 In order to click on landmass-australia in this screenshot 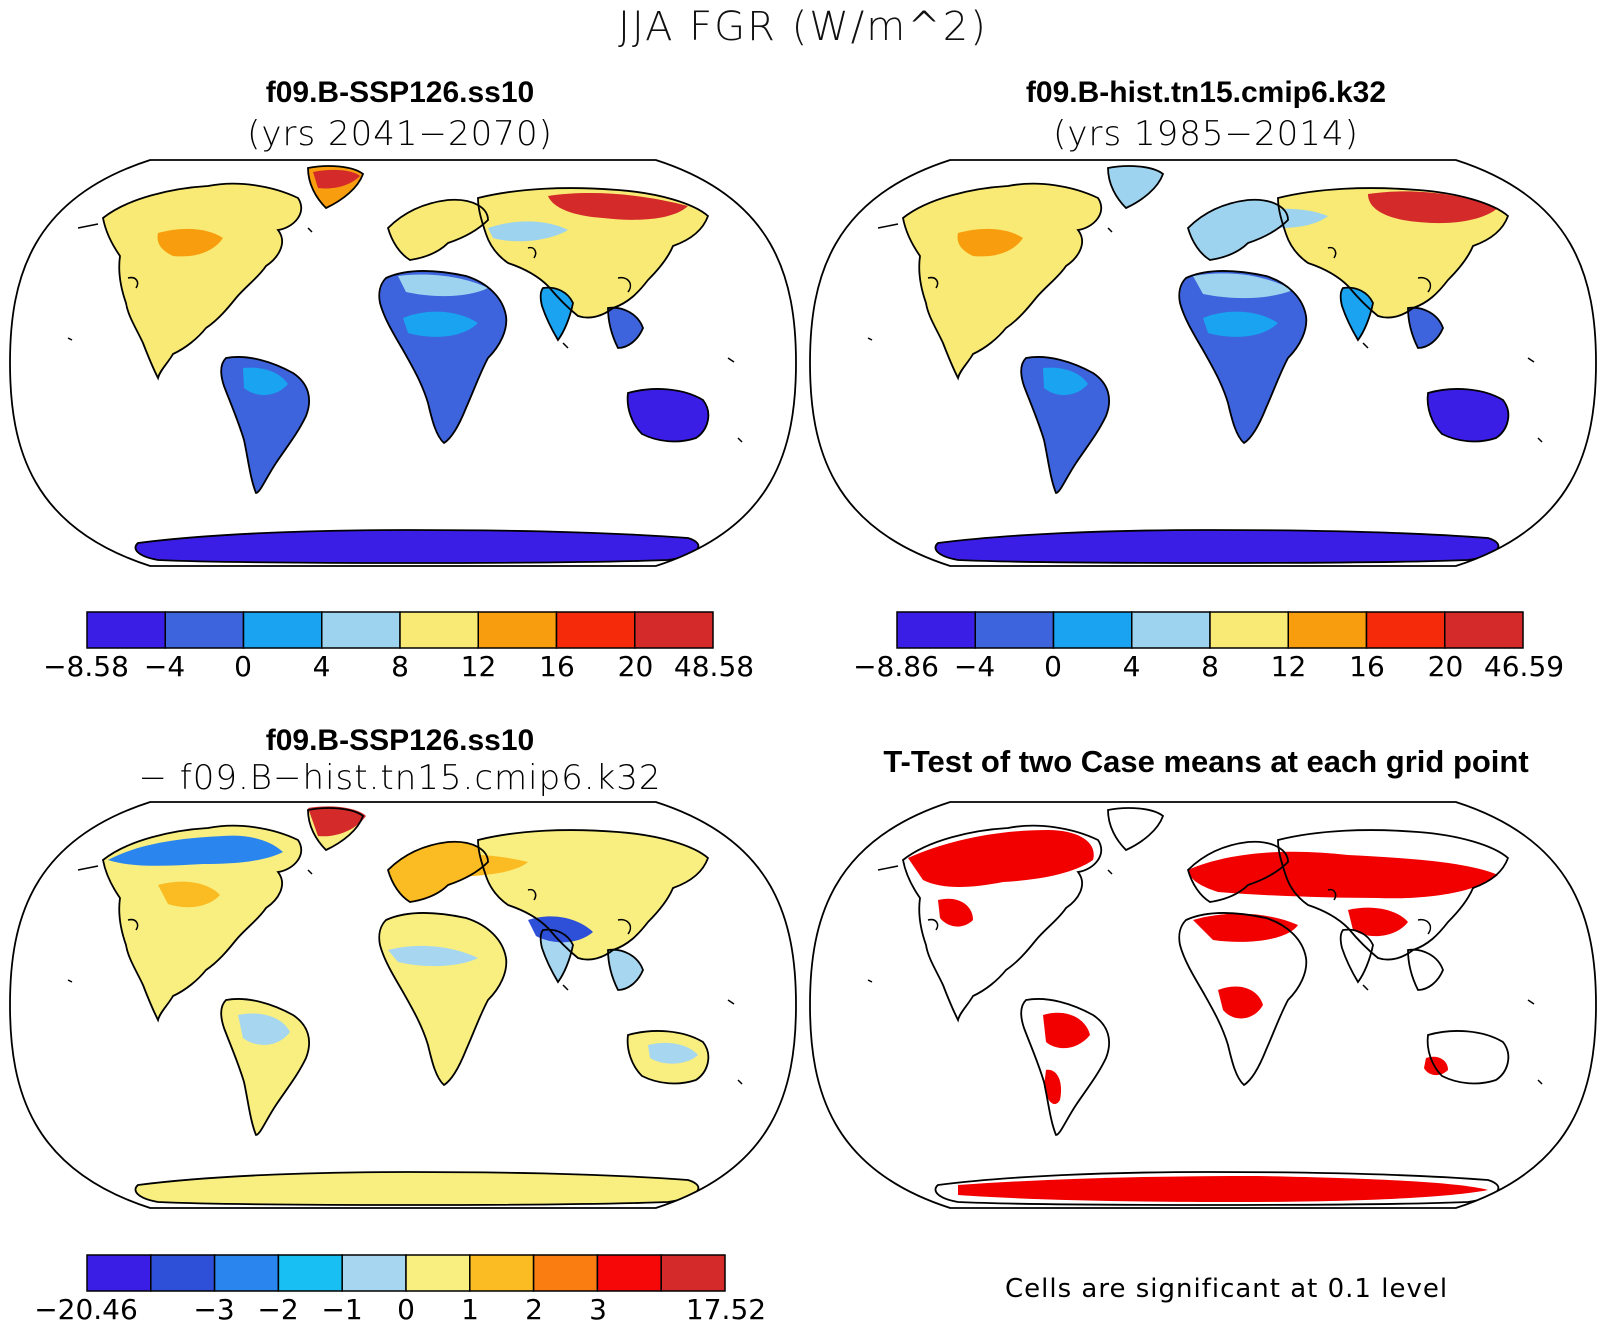, I will do `click(1468, 1057)`.